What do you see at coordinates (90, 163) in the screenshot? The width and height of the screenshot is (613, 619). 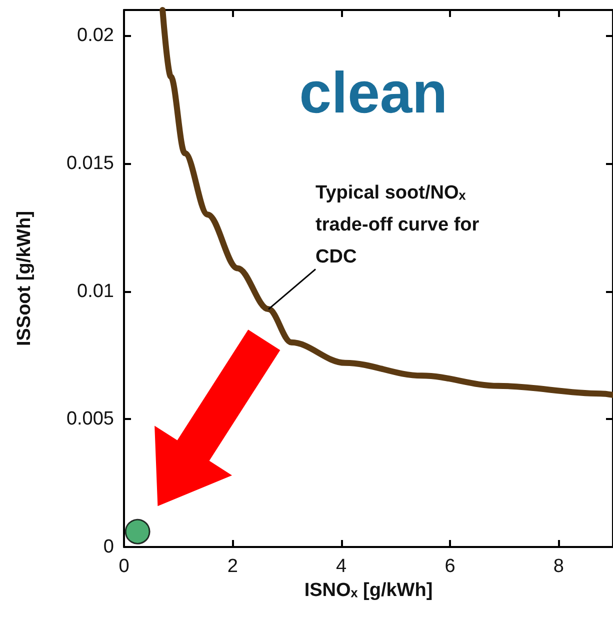 I see `y-tick-label: 0.015` at bounding box center [90, 163].